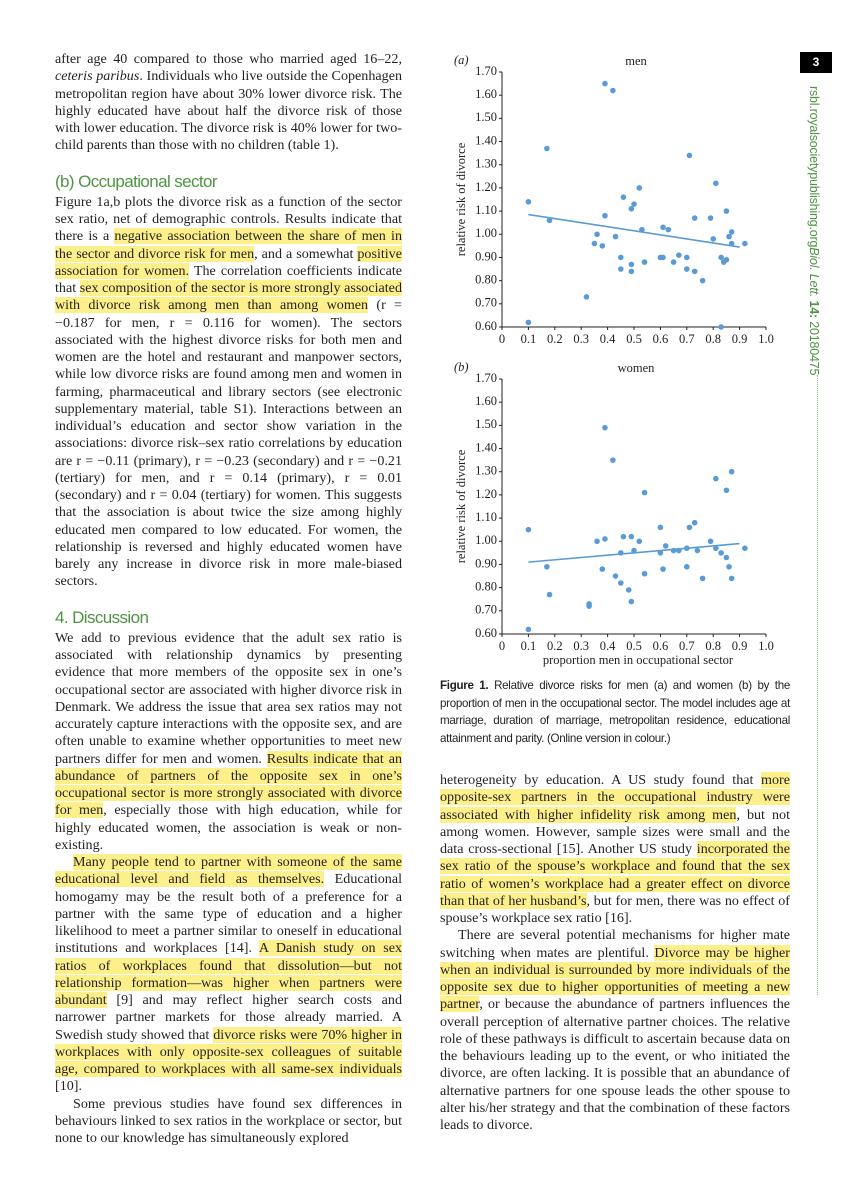  Describe the element at coordinates (814, 272) in the screenshot. I see `journal-name: Biol. Lett.` at that location.